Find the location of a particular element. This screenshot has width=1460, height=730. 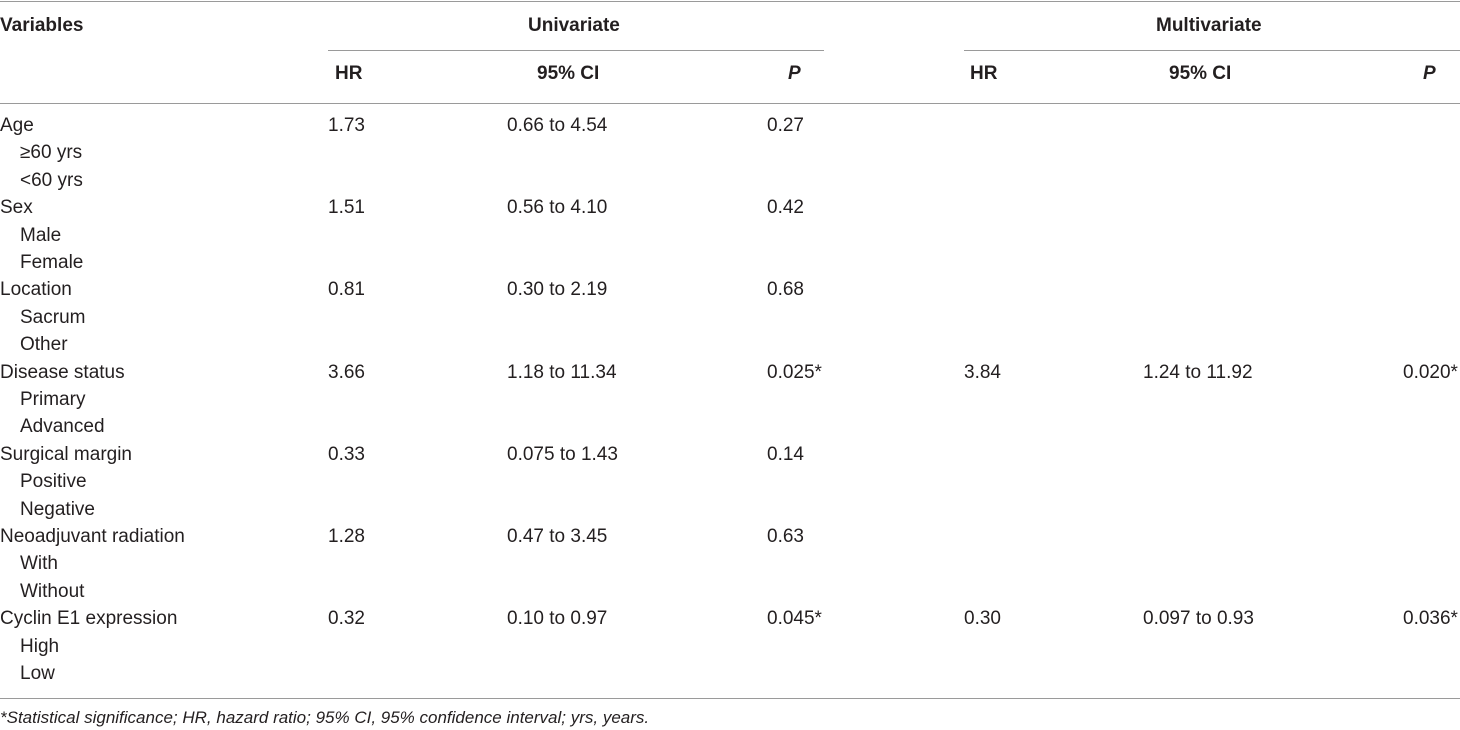

cell-uni-p: 0.63 is located at coordinates (785, 536).